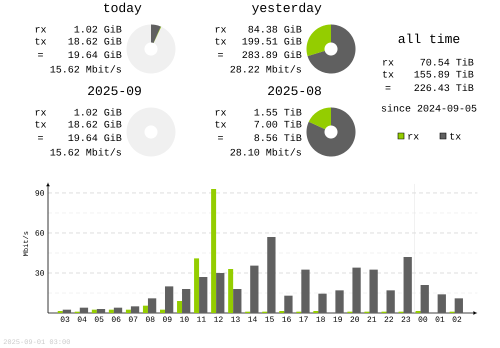 This screenshot has width=500, height=348. What do you see at coordinates (39, 273) in the screenshot?
I see `y-tick-label: 30` at bounding box center [39, 273].